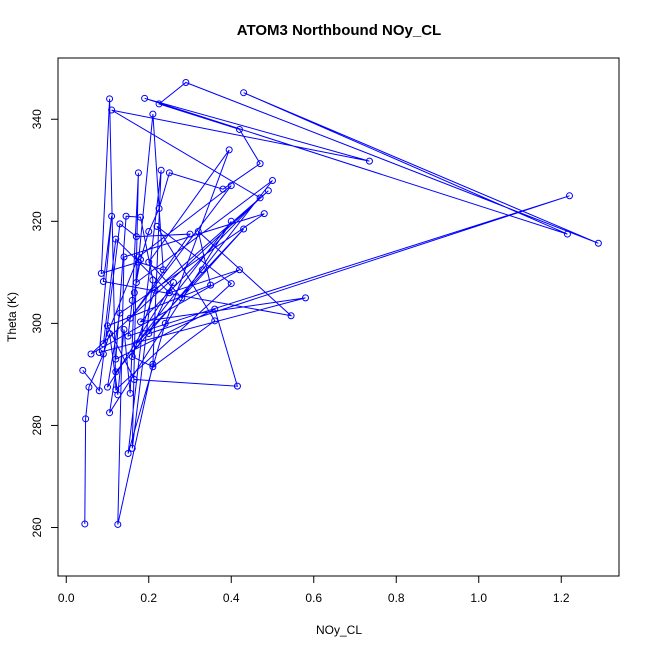 The image size is (650, 650). Describe the element at coordinates (231, 598) in the screenshot. I see `x-tick-label: 0.4` at that location.